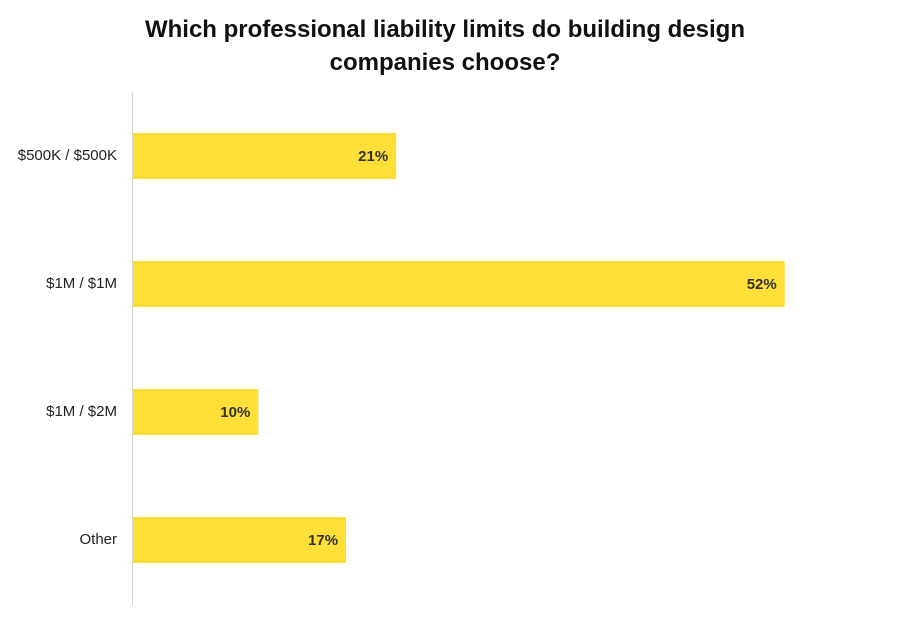 The width and height of the screenshot is (899, 620). What do you see at coordinates (323, 540) in the screenshot?
I see `value-label: 17%` at bounding box center [323, 540].